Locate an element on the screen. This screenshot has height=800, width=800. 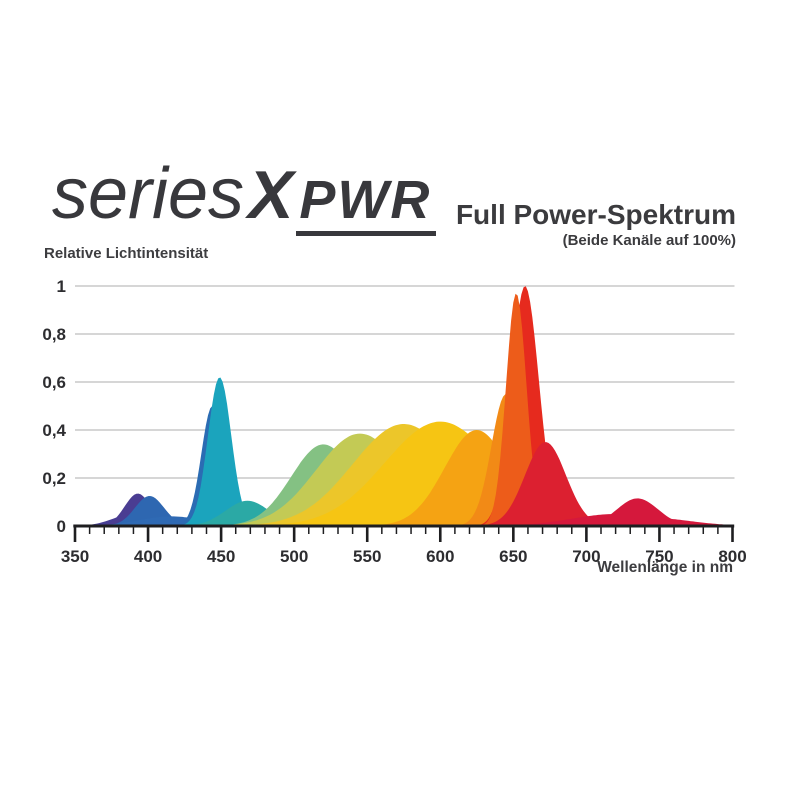
brand-logo: series X PWR is located at coordinates (244, 195).